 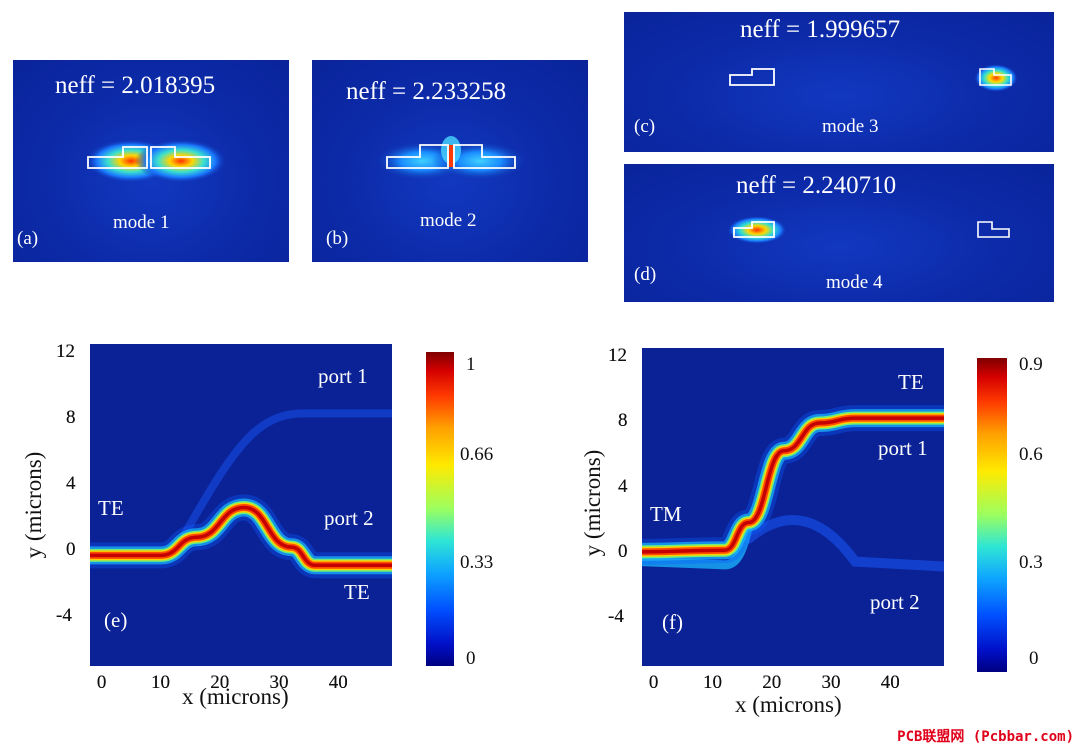 I want to click on faint-branch-port2, so click(x=843, y=543).